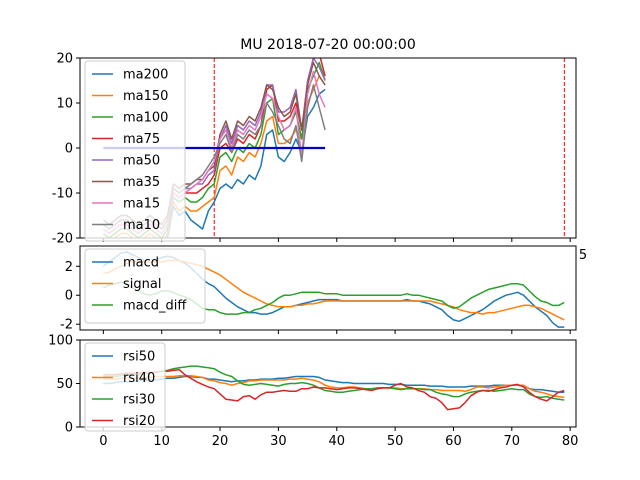  What do you see at coordinates (145, 118) in the screenshot?
I see `legend-label: ma100` at bounding box center [145, 118].